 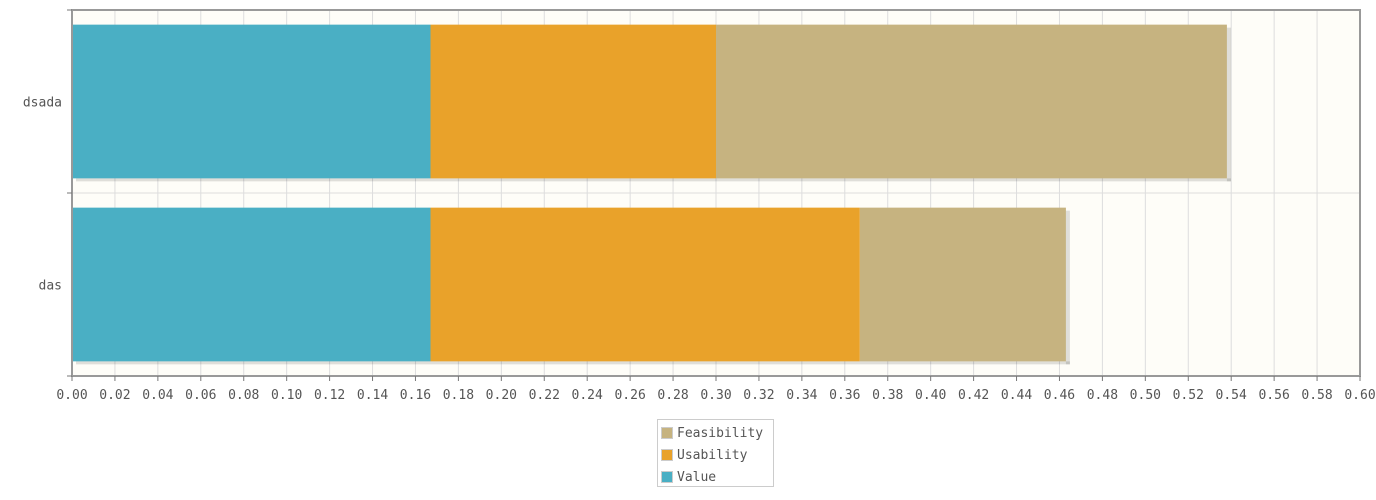 What do you see at coordinates (329, 395) in the screenshot?
I see `x-tick-label: 0.12` at bounding box center [329, 395].